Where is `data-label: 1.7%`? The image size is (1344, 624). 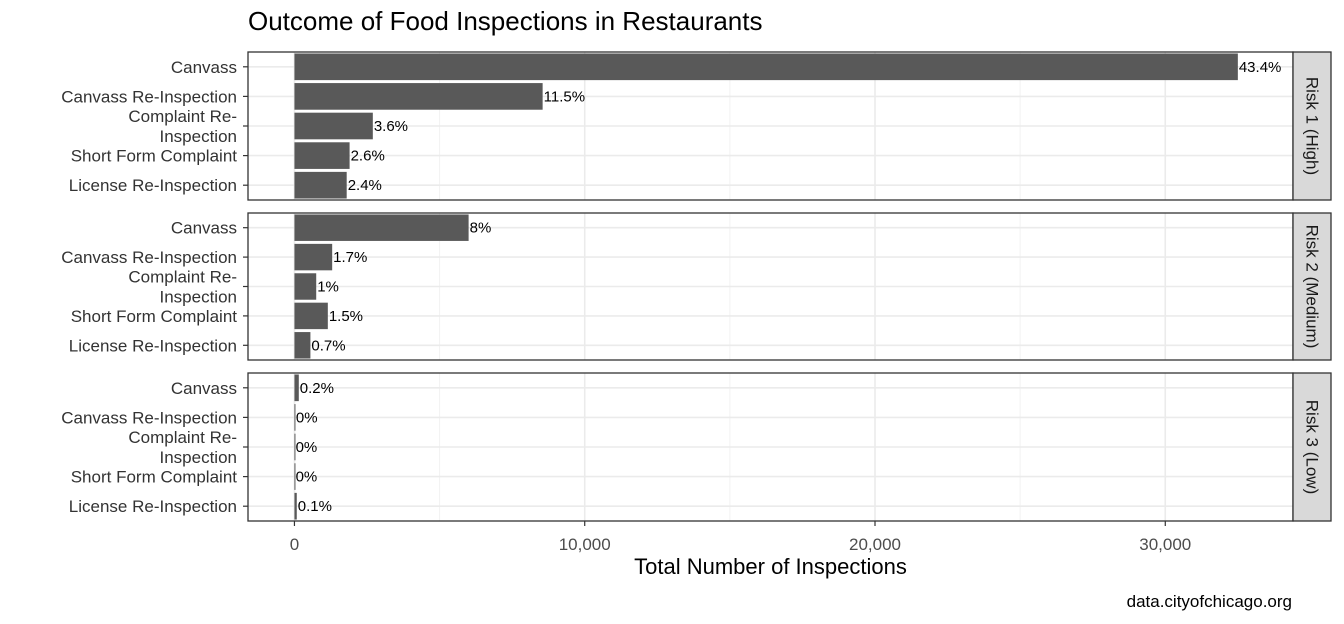
data-label: 1.7% is located at coordinates (350, 257).